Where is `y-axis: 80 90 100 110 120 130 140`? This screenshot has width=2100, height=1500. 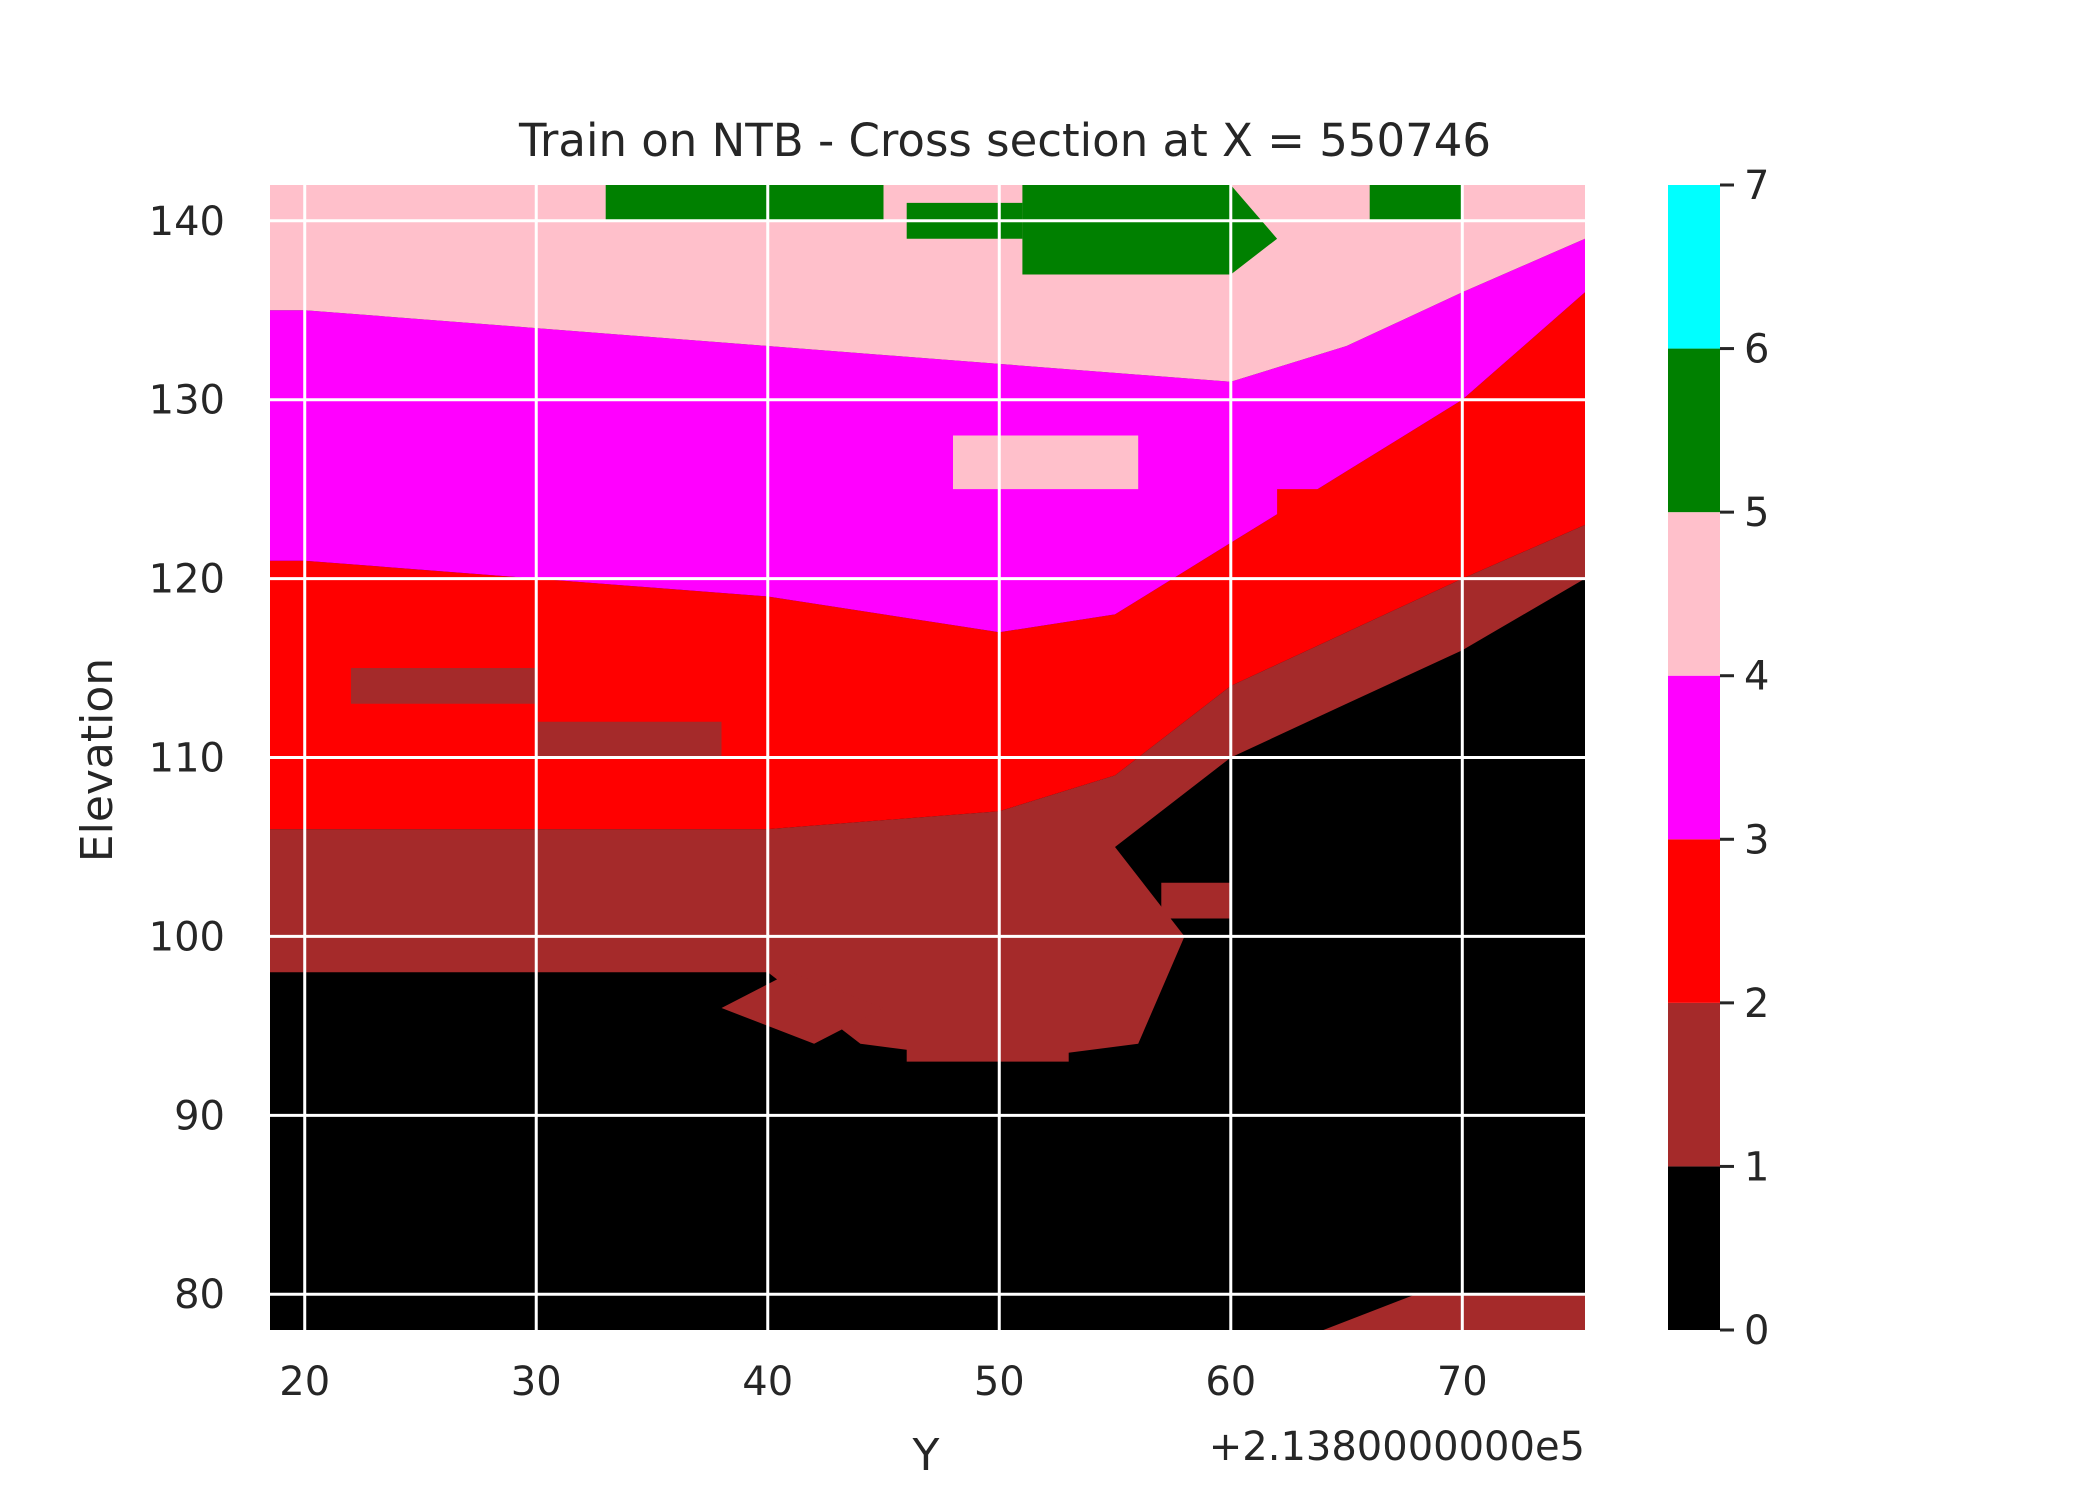
y-axis: 80 90 100 110 120 130 140 is located at coordinates (187, 758).